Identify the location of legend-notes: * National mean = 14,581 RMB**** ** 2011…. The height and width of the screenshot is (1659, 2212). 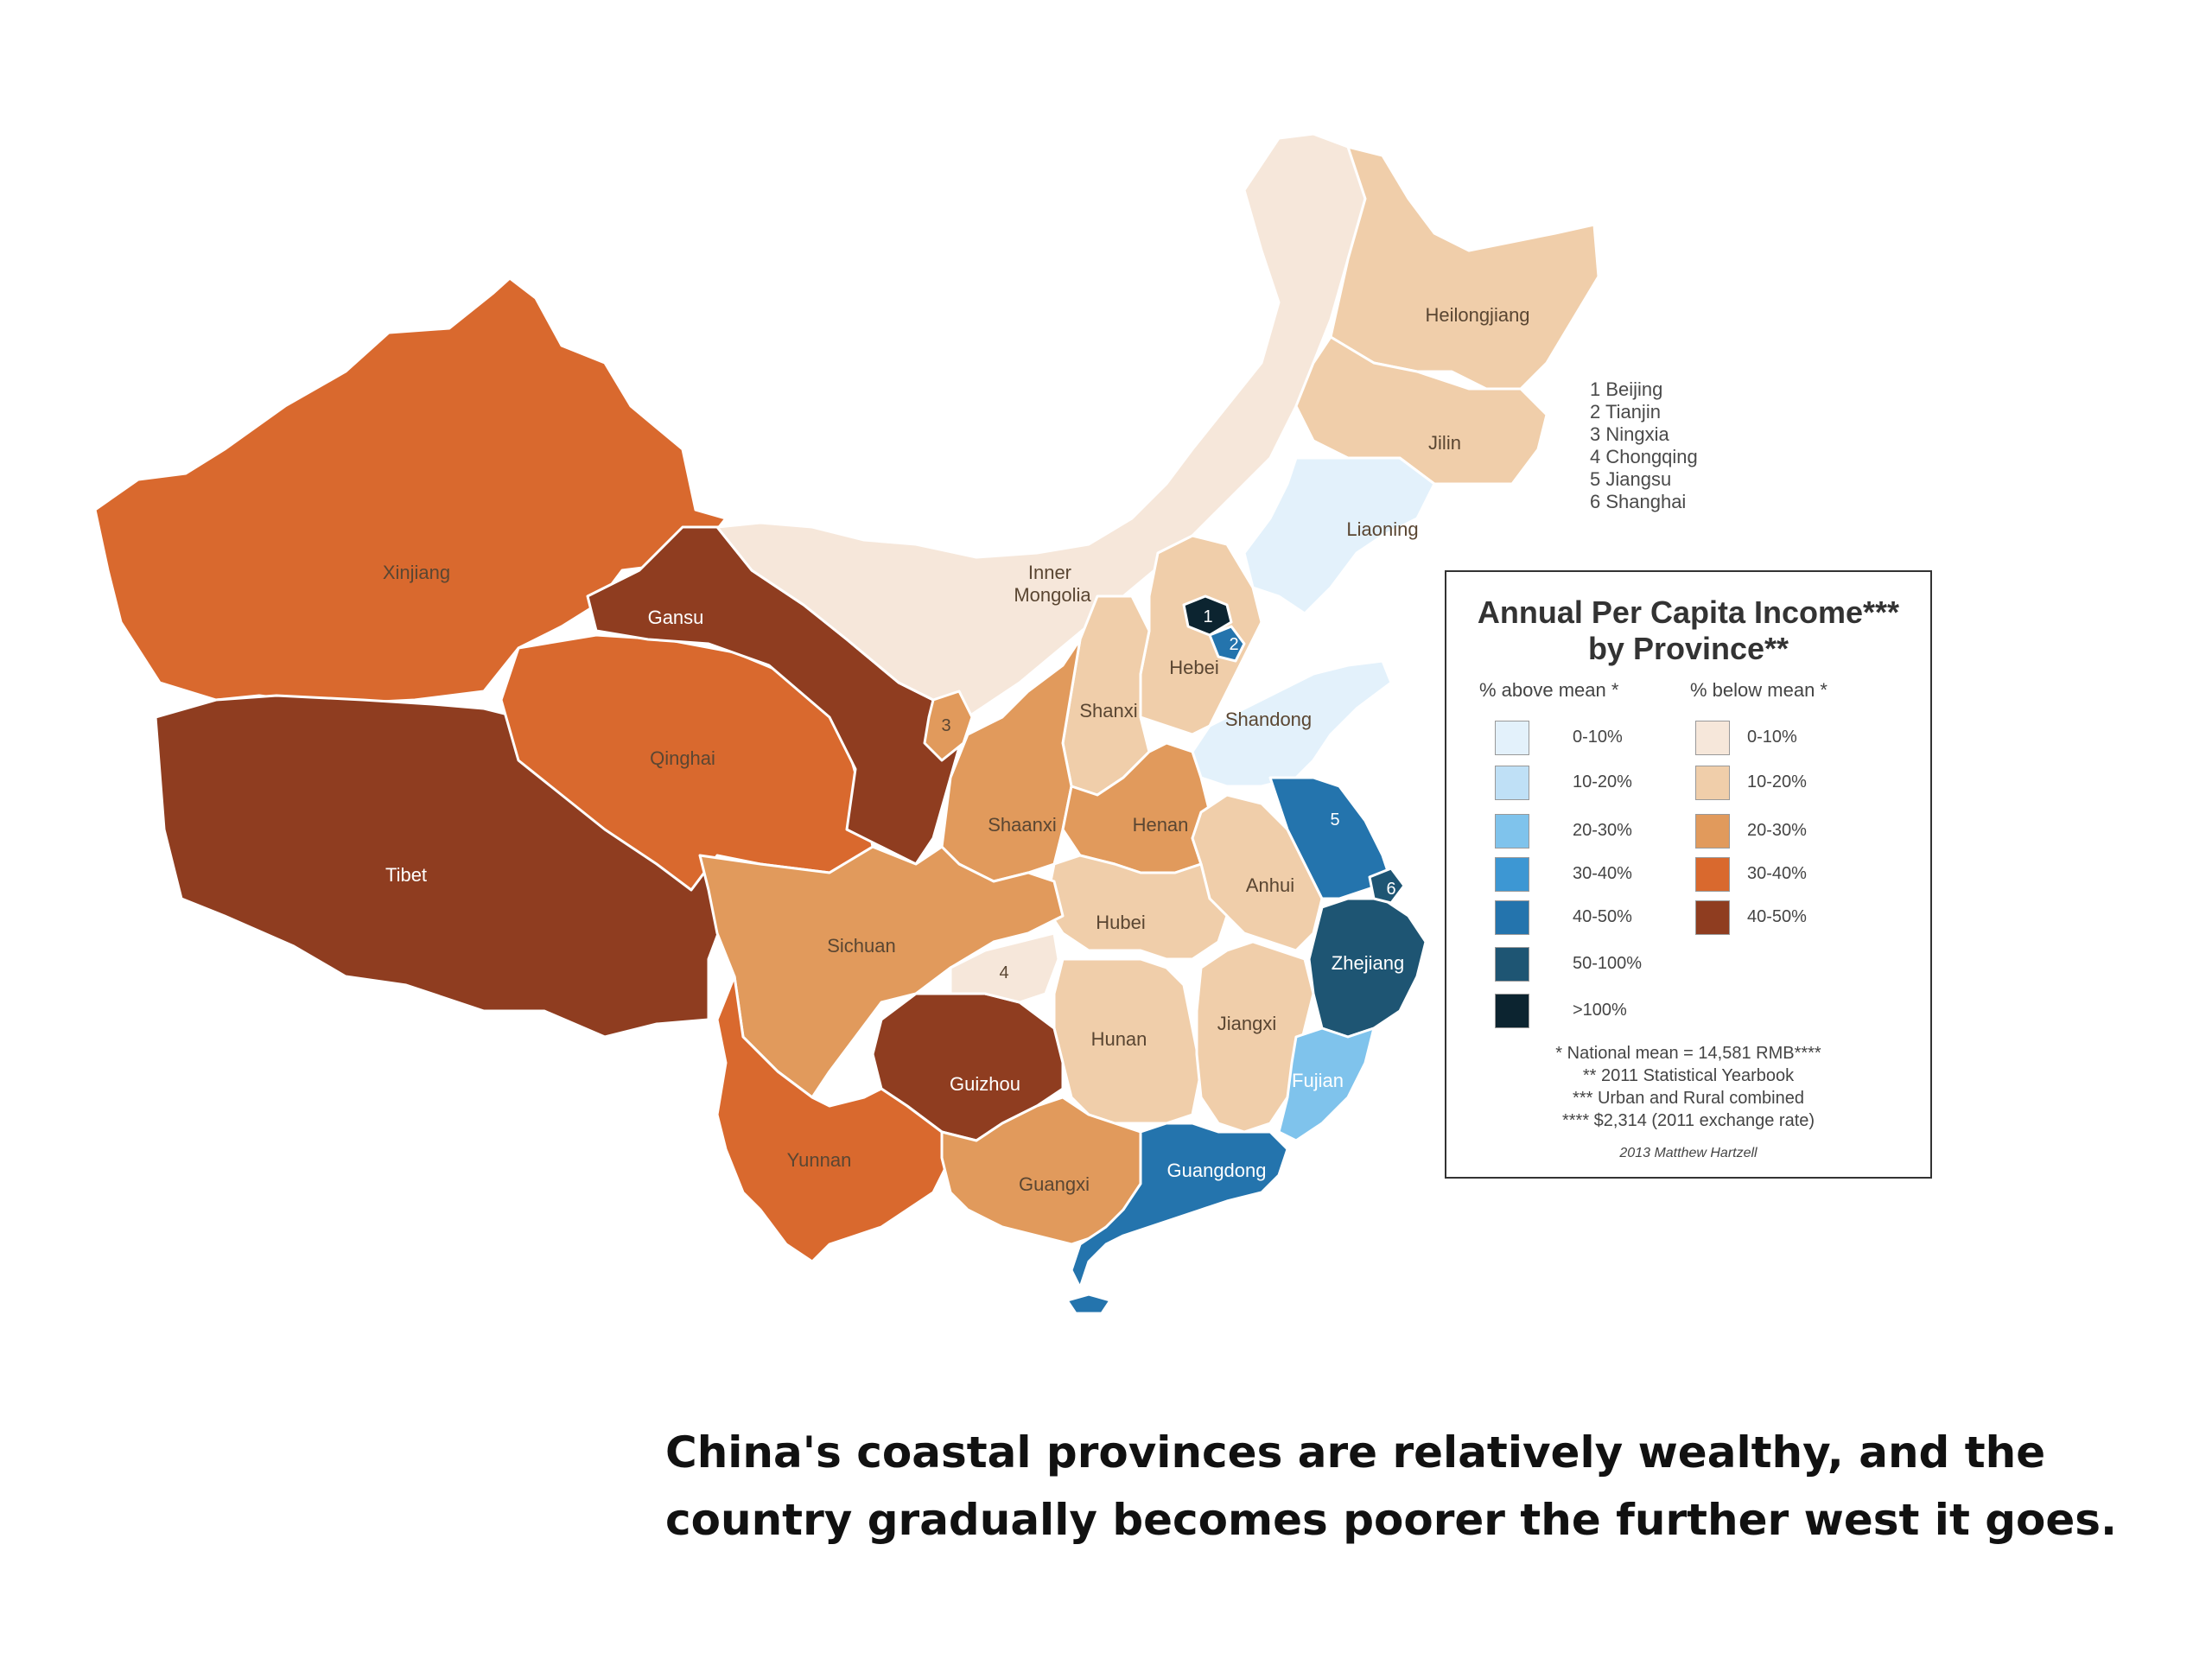
(1688, 1087).